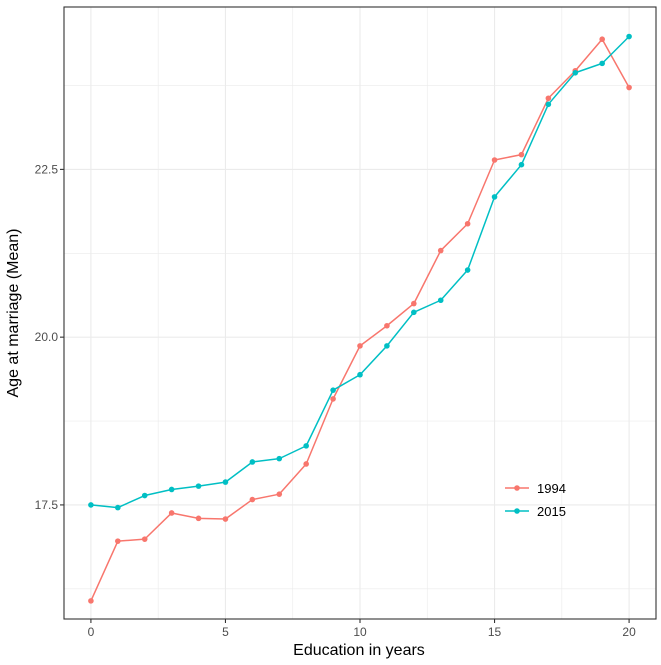 This screenshot has width=661, height=665. What do you see at coordinates (47, 169) in the screenshot?
I see `y-tick-label: 22.5` at bounding box center [47, 169].